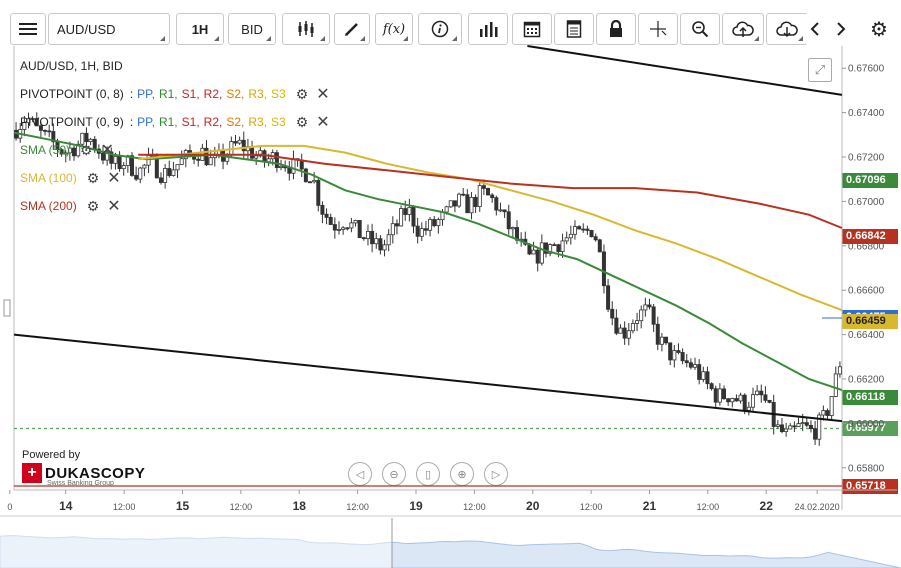 This screenshot has width=901, height=568. I want to click on navigator-window, so click(196, 543).